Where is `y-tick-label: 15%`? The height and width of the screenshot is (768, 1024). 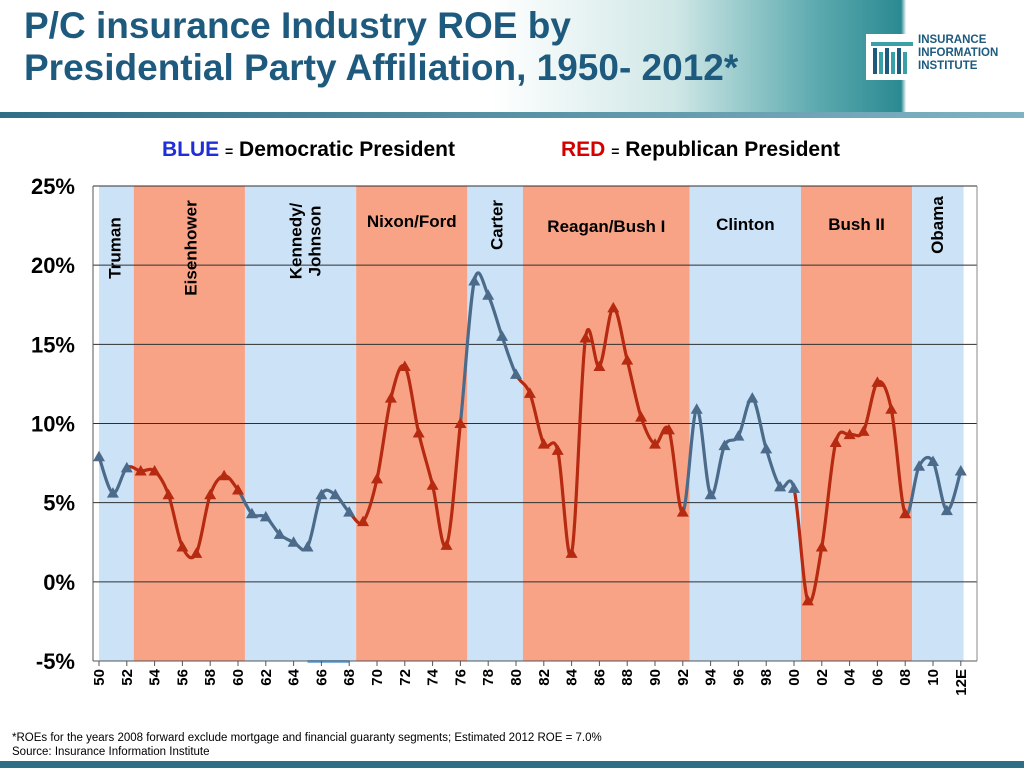
y-tick-label: 15% is located at coordinates (53, 344).